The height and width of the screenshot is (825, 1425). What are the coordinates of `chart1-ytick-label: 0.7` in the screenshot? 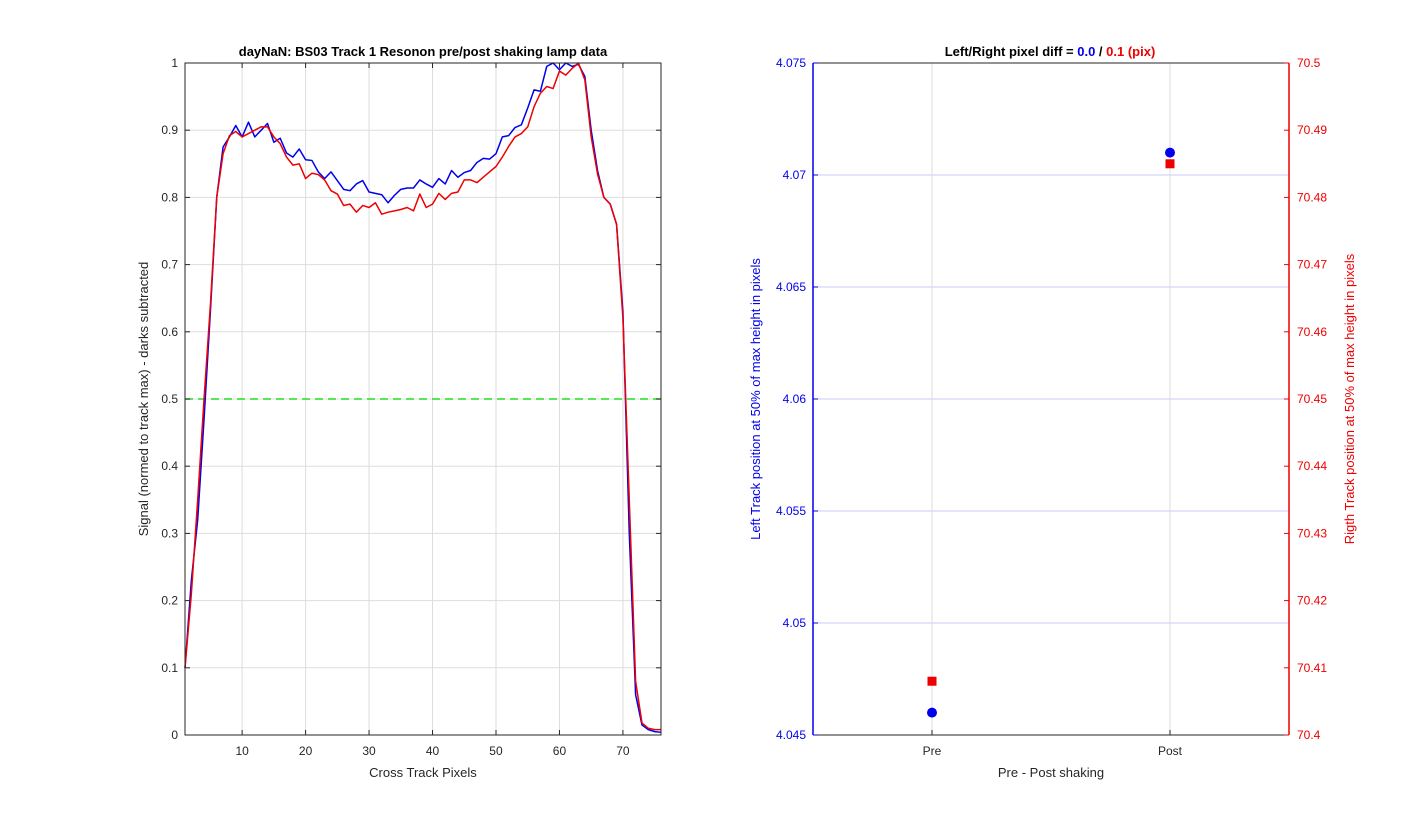 It's located at (169, 265).